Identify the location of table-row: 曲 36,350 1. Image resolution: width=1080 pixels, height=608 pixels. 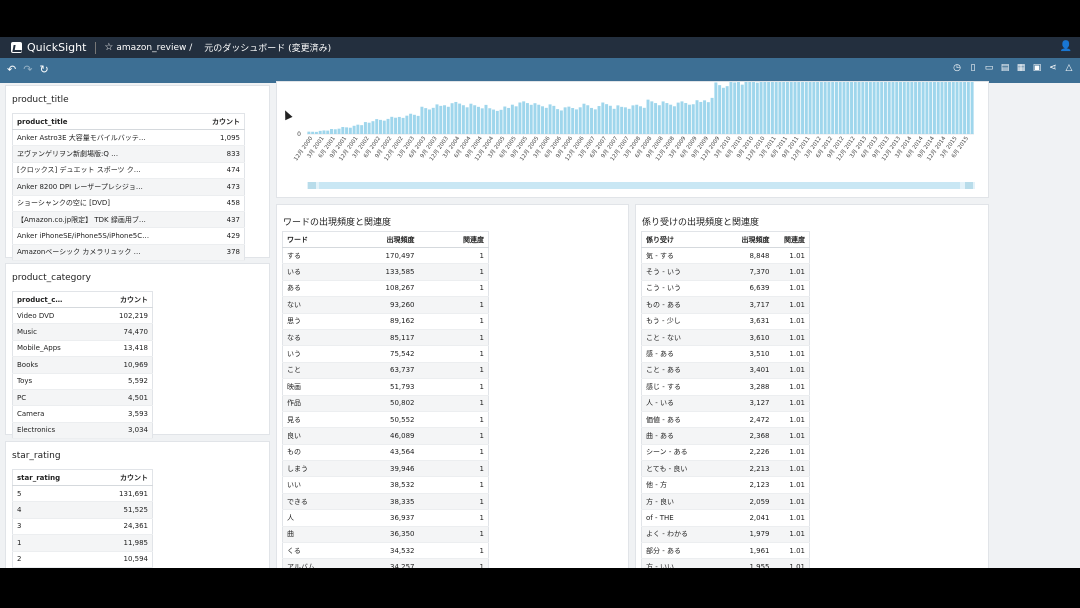
(385, 535).